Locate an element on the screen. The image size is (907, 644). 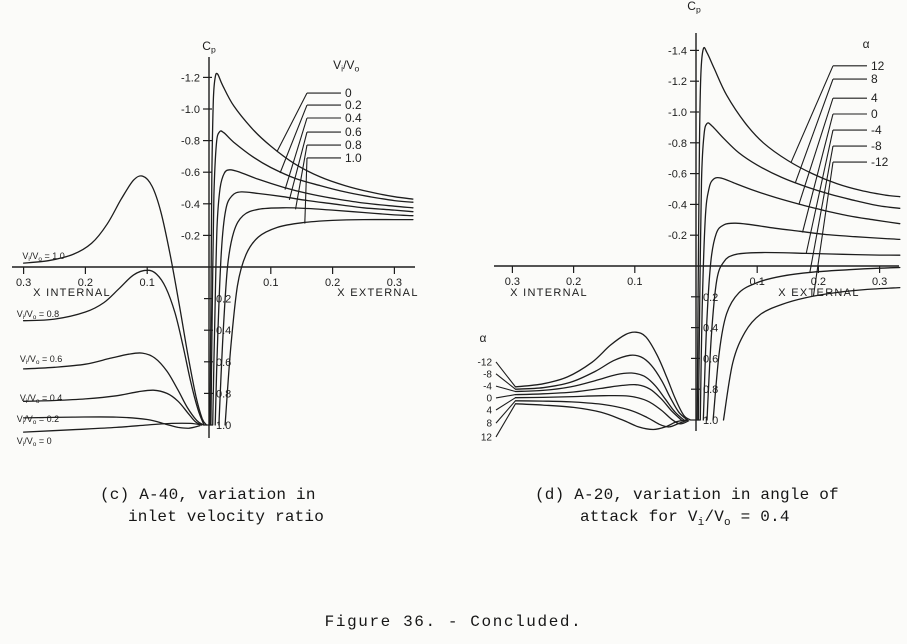
curve-d-0-external is located at coordinates (801, 321).